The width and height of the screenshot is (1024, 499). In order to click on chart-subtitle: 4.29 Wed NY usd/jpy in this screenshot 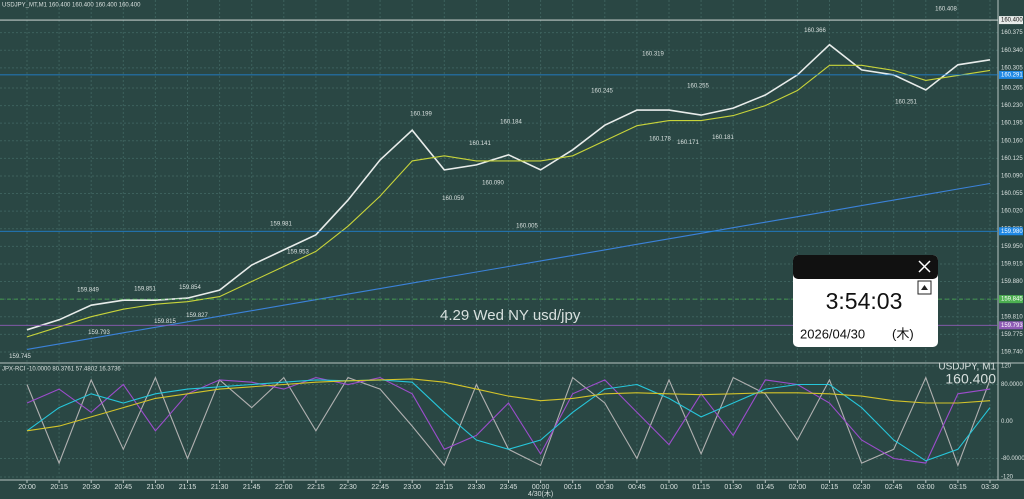, I will do `click(510, 315)`.